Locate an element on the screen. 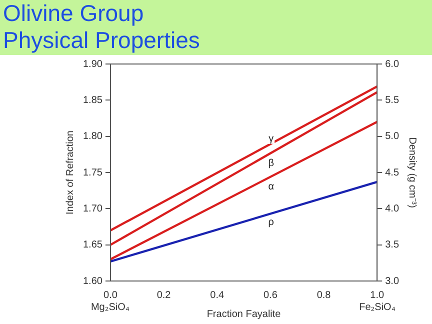 The image size is (432, 324). y-tick-label: 1.70 is located at coordinates (92, 208).